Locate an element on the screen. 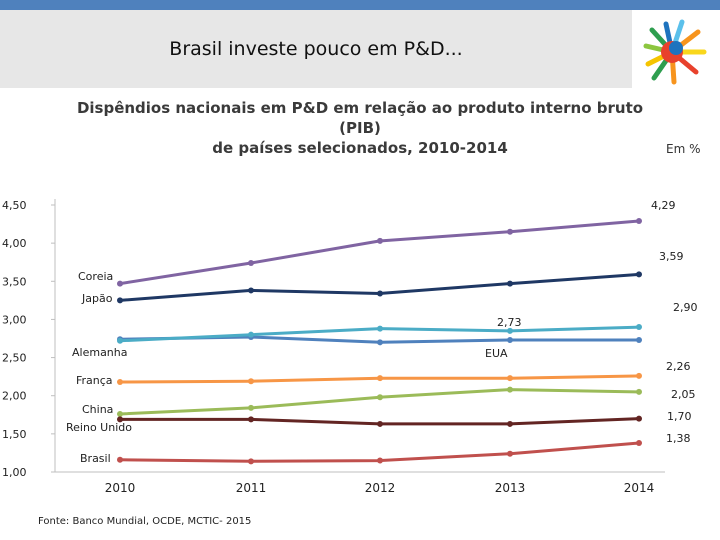 The height and width of the screenshot is (540, 720). series-label-jap-o: Japão is located at coordinates (97, 298).